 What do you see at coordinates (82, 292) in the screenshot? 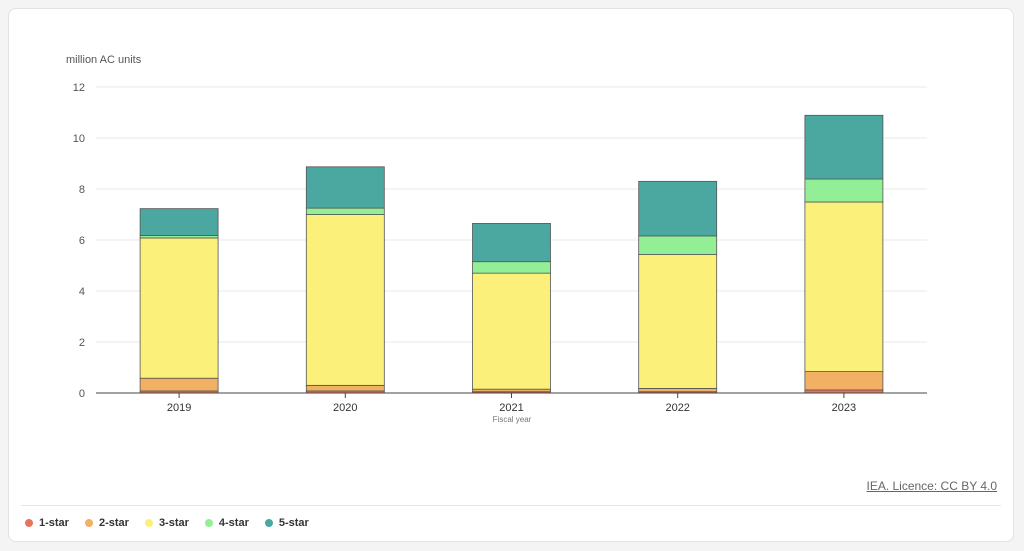
I see `y-tick-label: 4` at bounding box center [82, 292].